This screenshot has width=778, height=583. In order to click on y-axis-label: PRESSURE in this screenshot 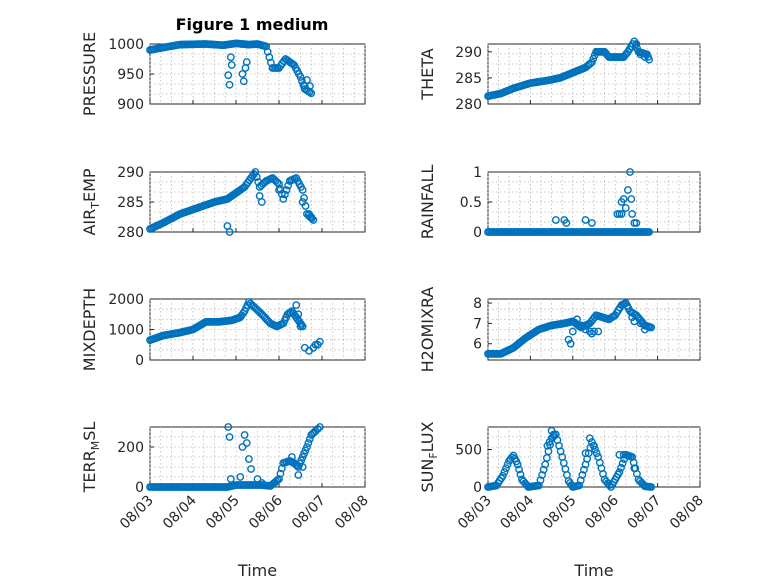, I will do `click(89, 74)`.